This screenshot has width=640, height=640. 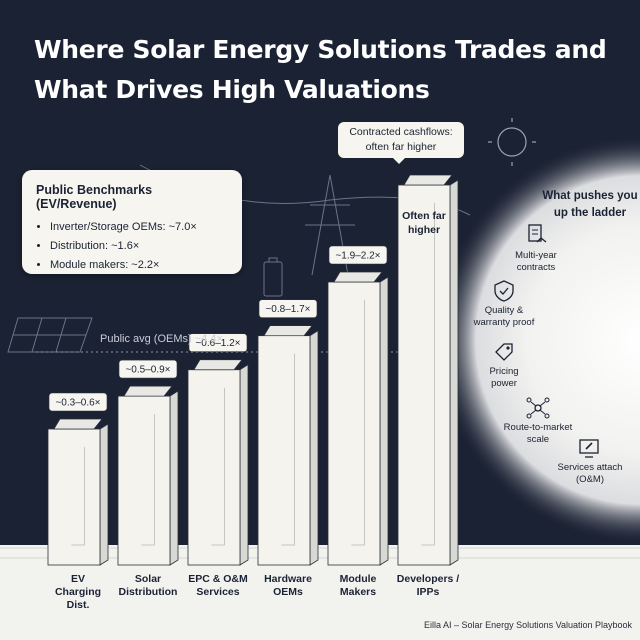 I want to click on category-label: IPPs, so click(x=428, y=592).